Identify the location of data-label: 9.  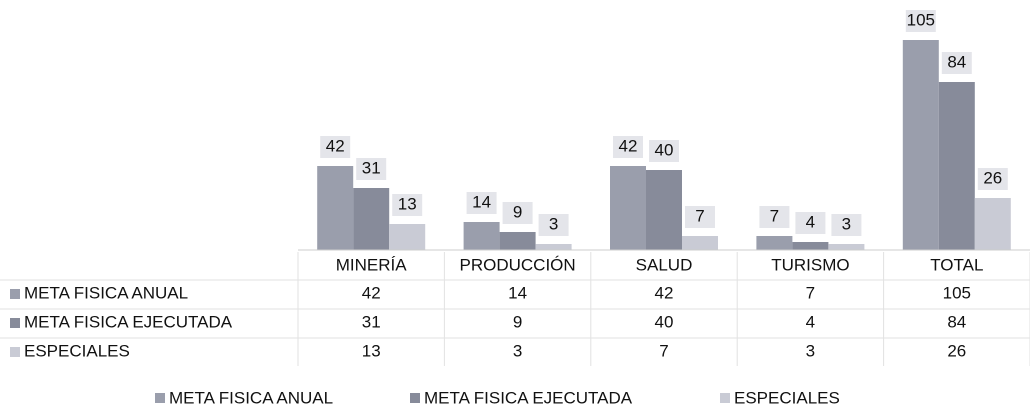
(517, 211).